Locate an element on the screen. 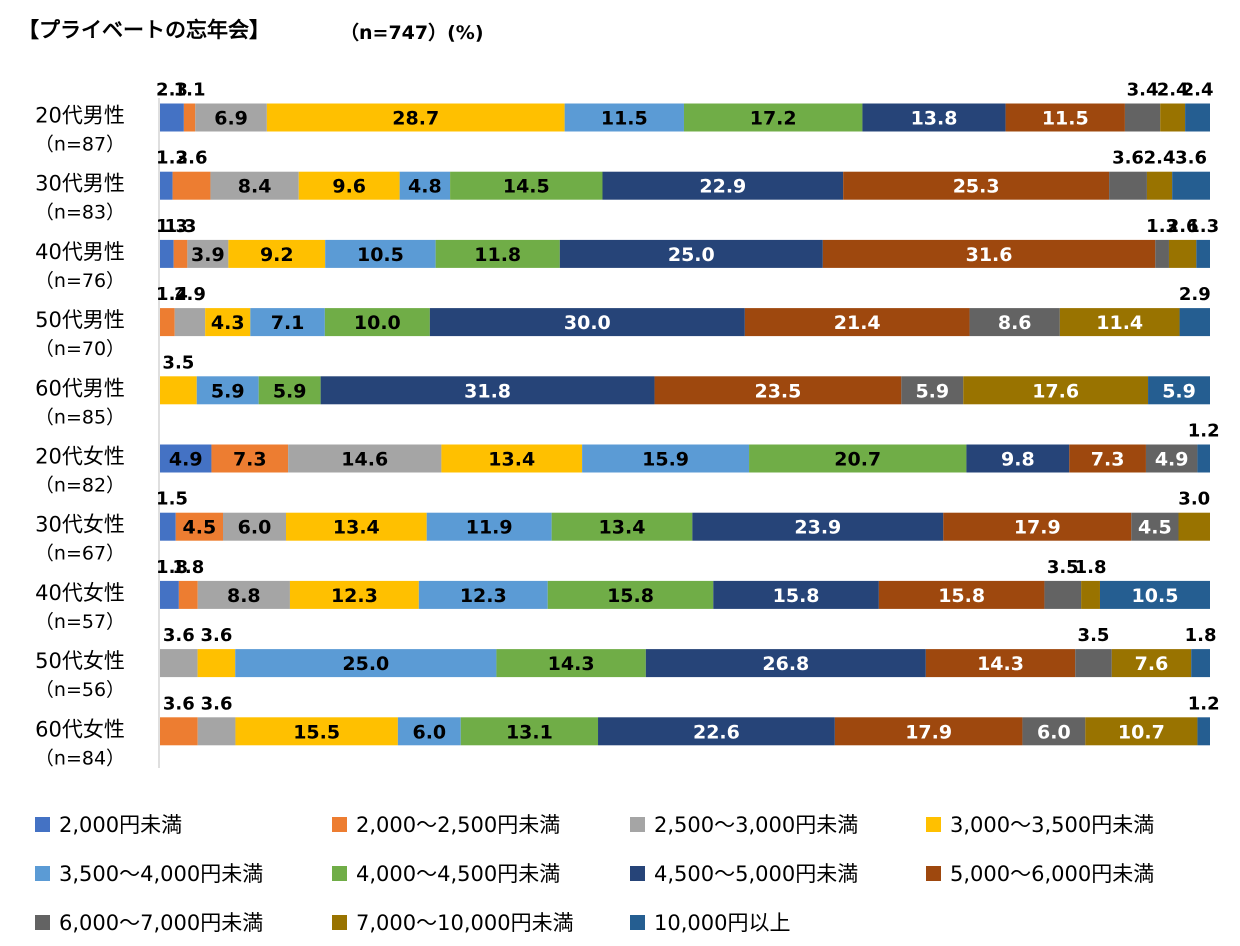 The height and width of the screenshot is (946, 1240). legend-item: 5,000～6,000円未満 is located at coordinates (1040, 873).